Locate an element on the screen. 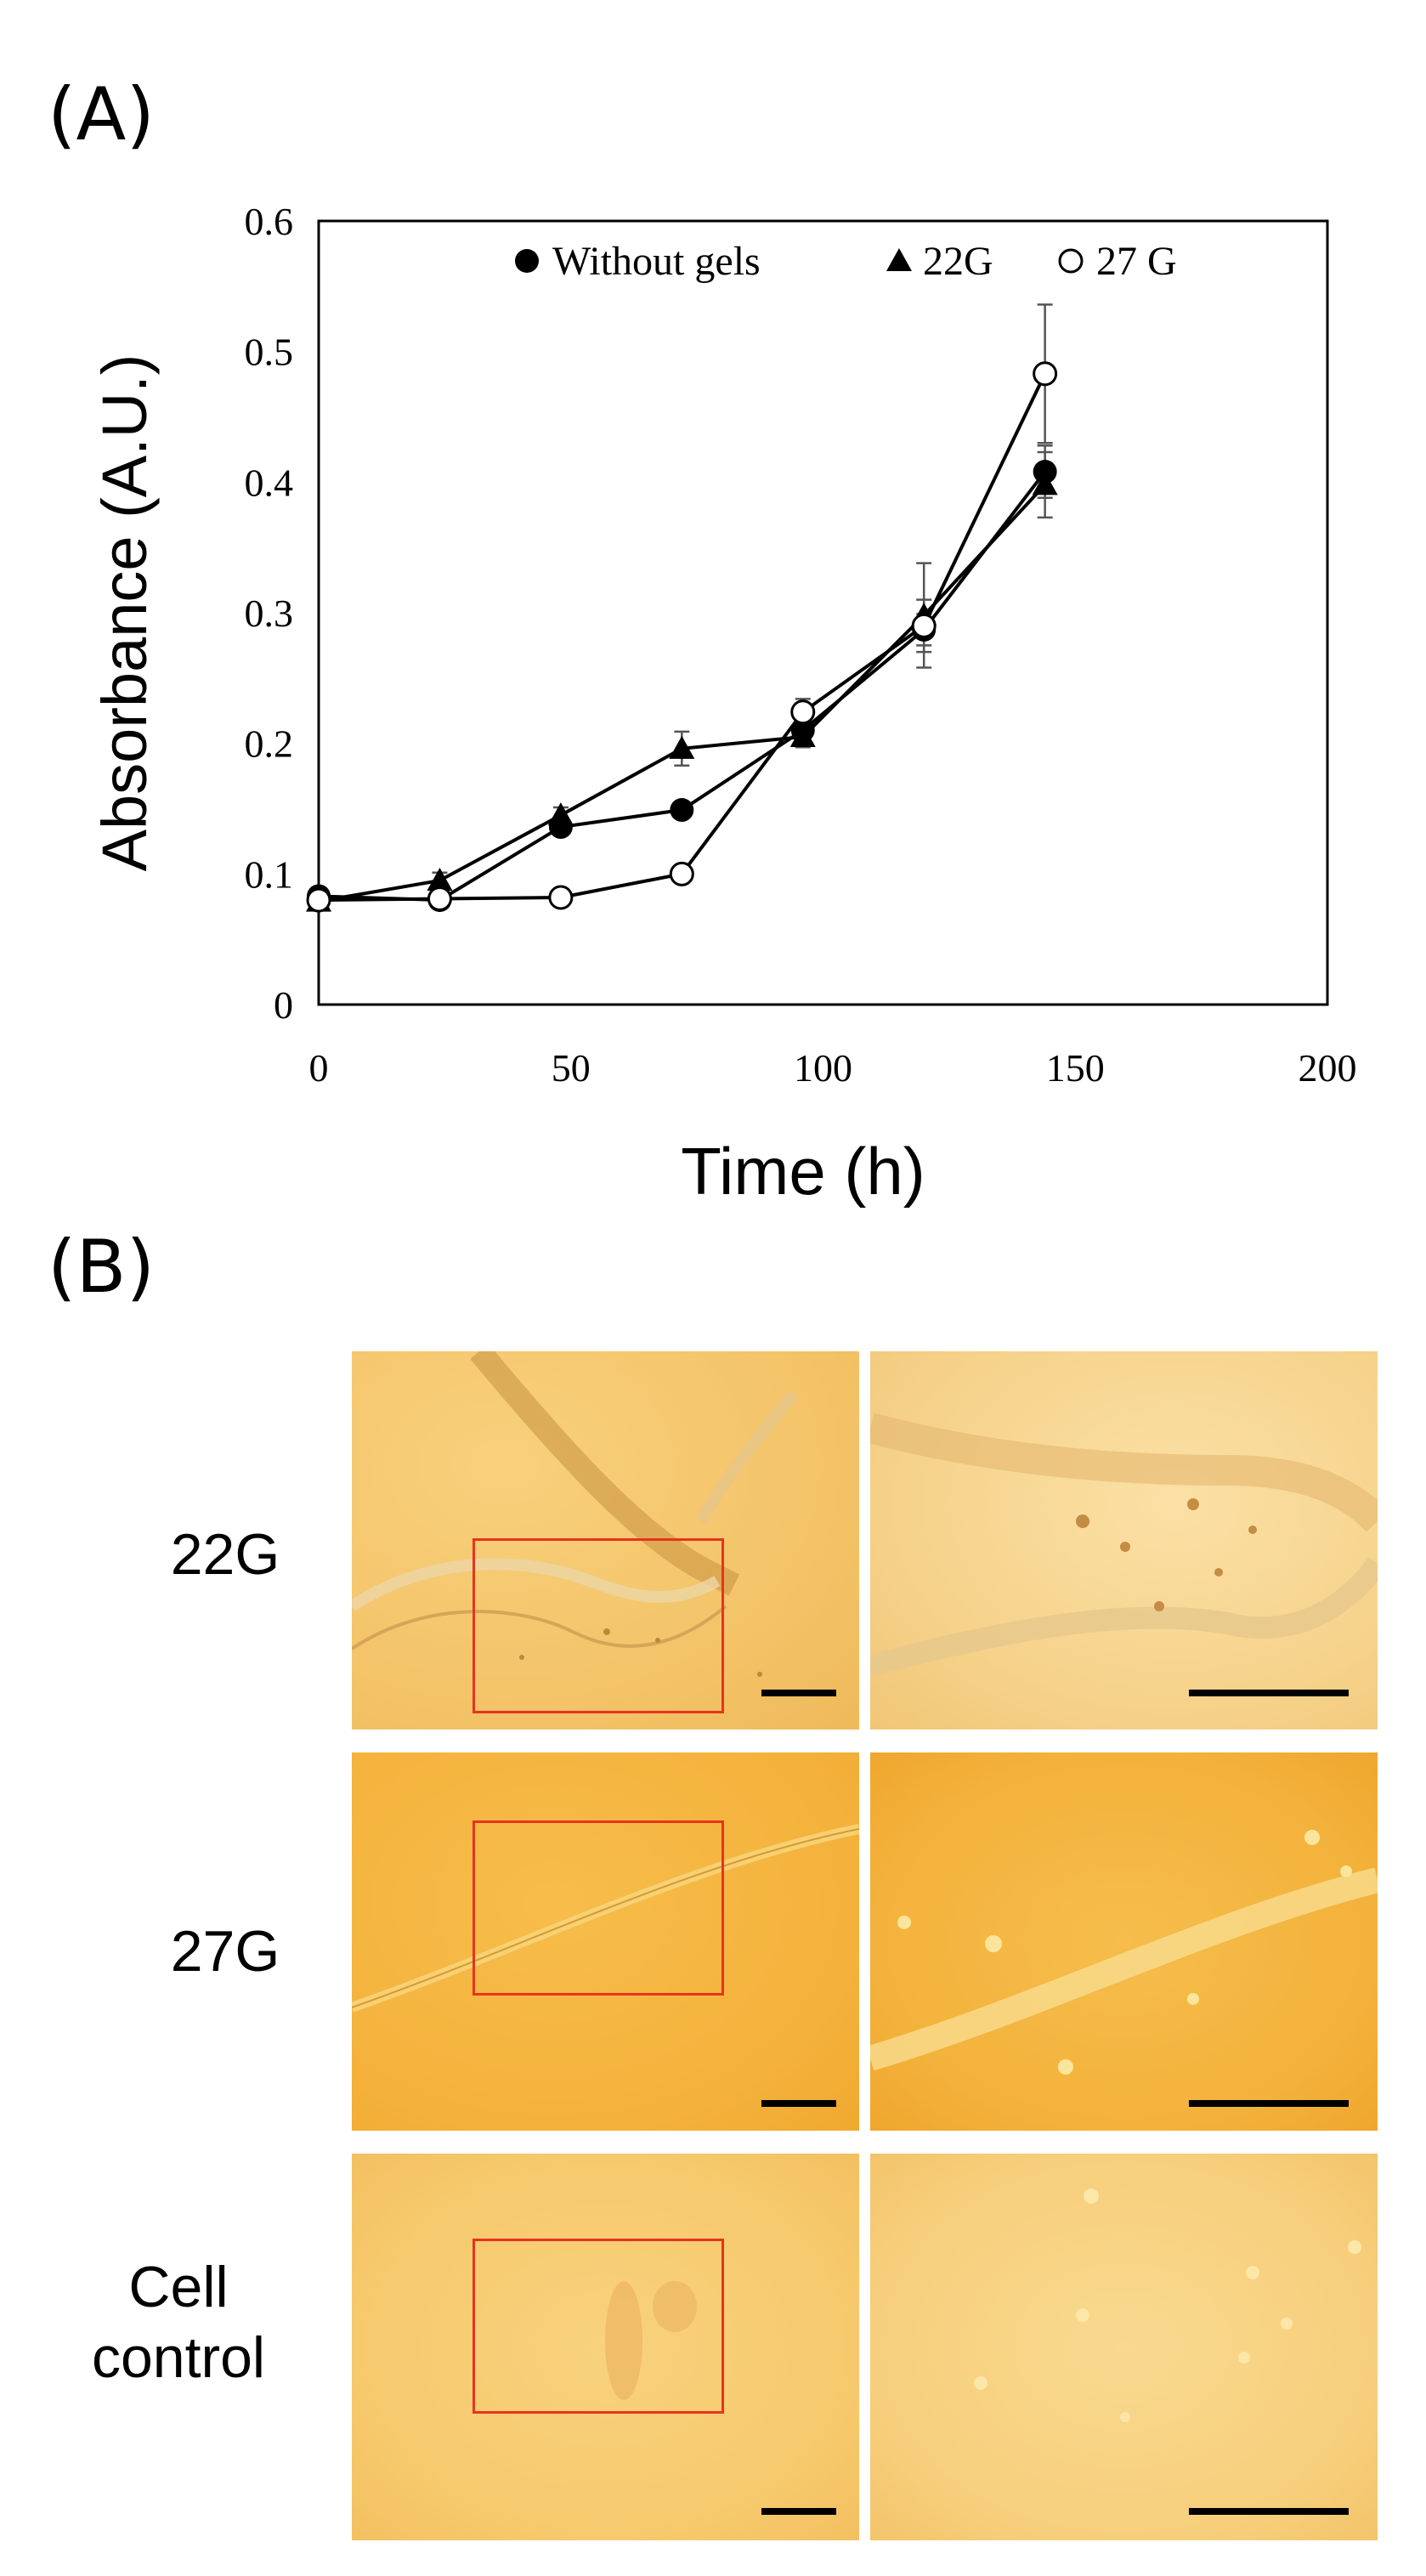 This screenshot has height=2576, width=1426. row-label-22g: 22G is located at coordinates (225, 1554).